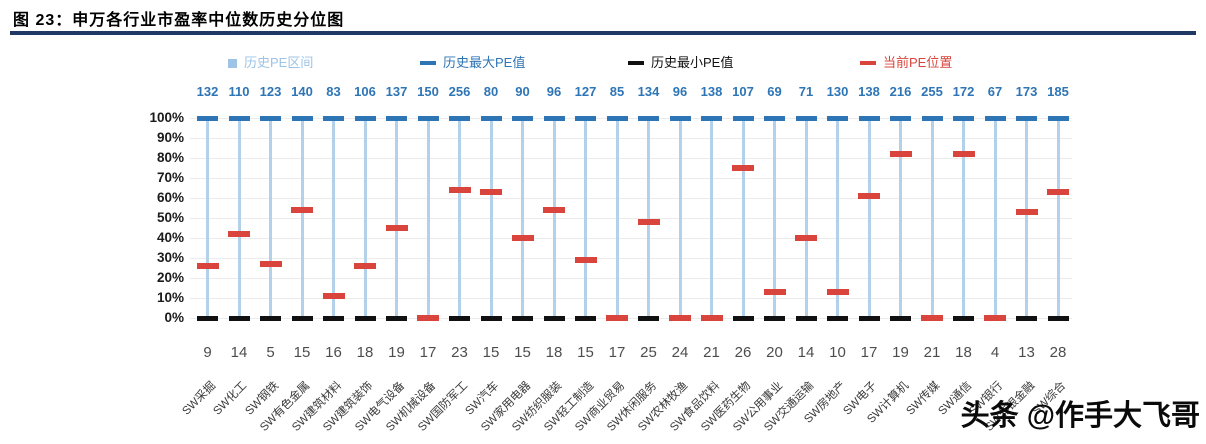 This screenshot has width=1206, height=444. Describe the element at coordinates (918, 62) in the screenshot. I see `legend-label: 当前PE位置` at that location.